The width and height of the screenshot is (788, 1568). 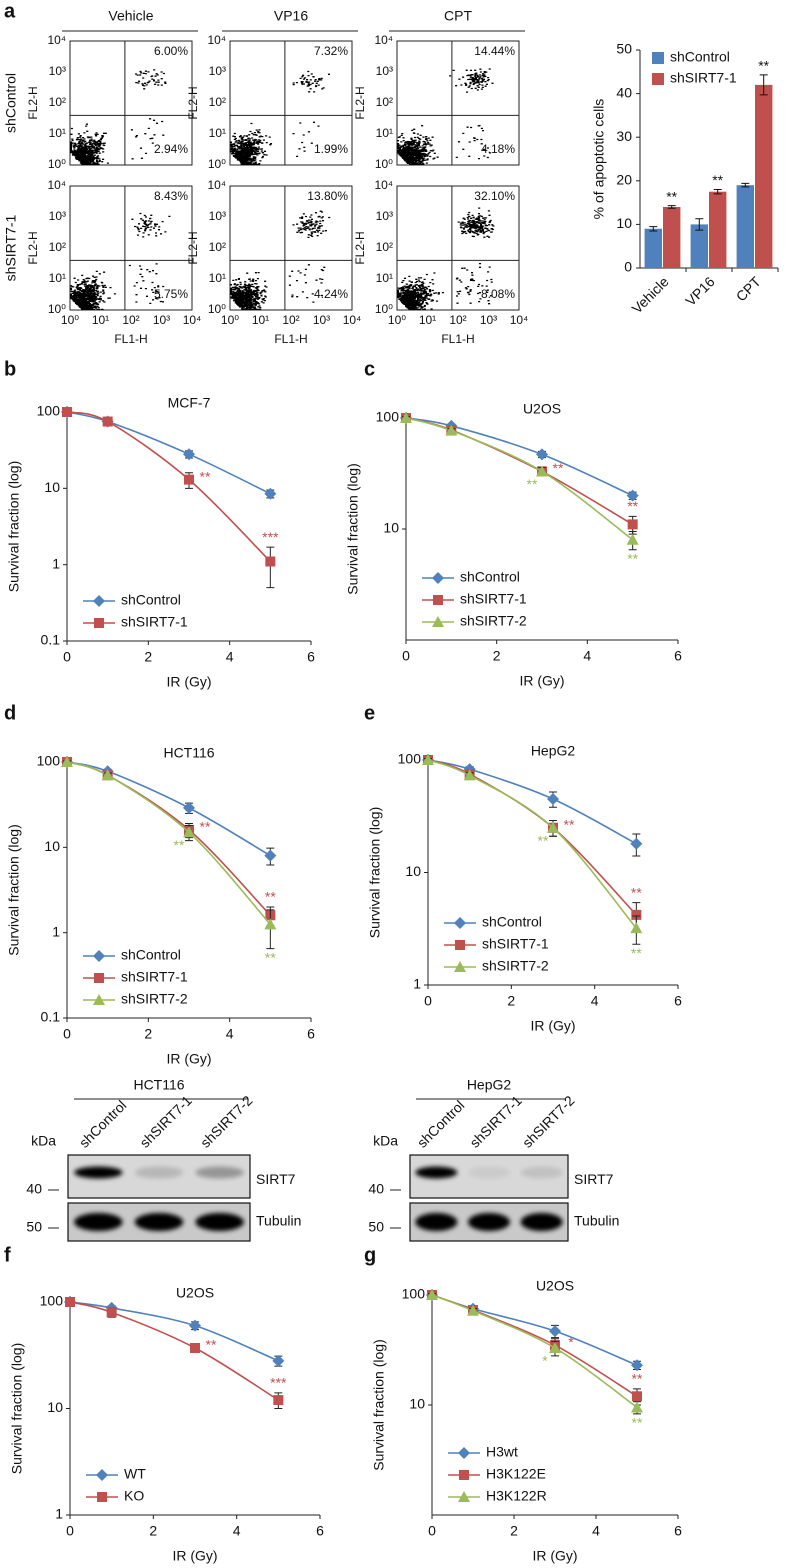 I want to click on quadrant-percent: 4.24%, so click(x=331, y=294).